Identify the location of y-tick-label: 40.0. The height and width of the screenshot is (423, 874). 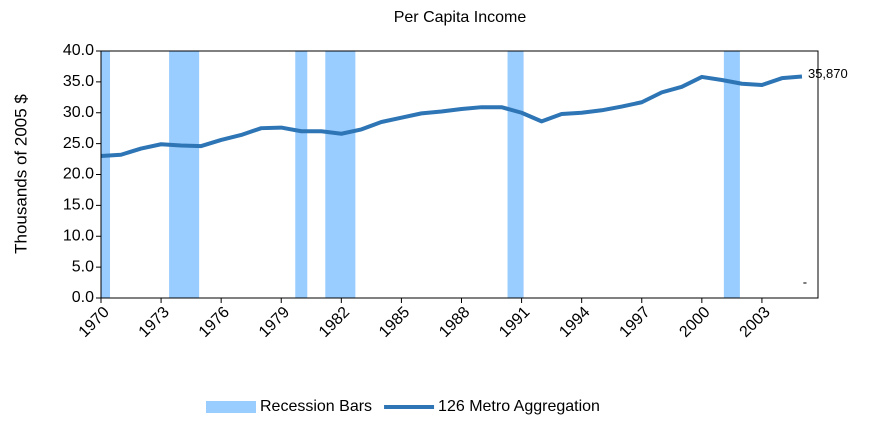
(78, 50).